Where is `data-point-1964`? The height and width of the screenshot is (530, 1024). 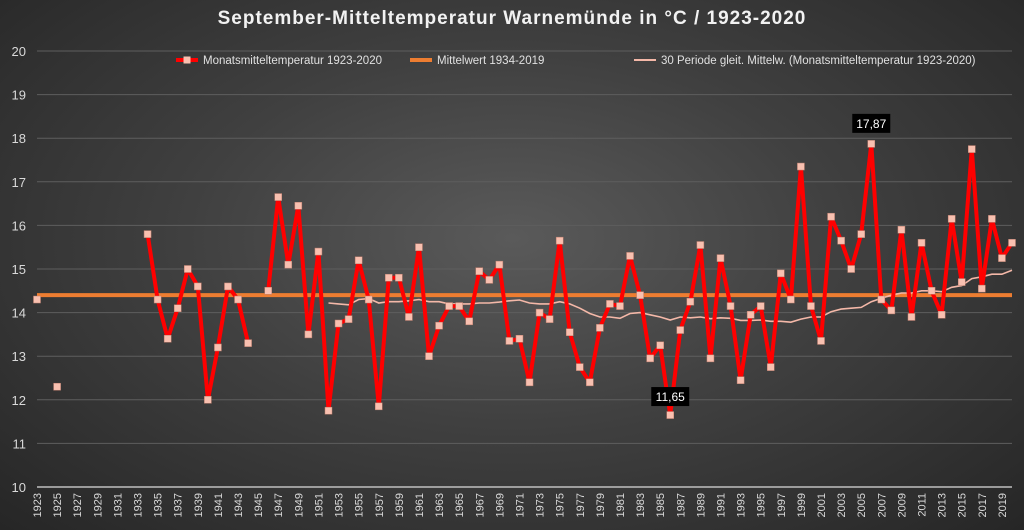
data-point-1964 is located at coordinates (449, 306).